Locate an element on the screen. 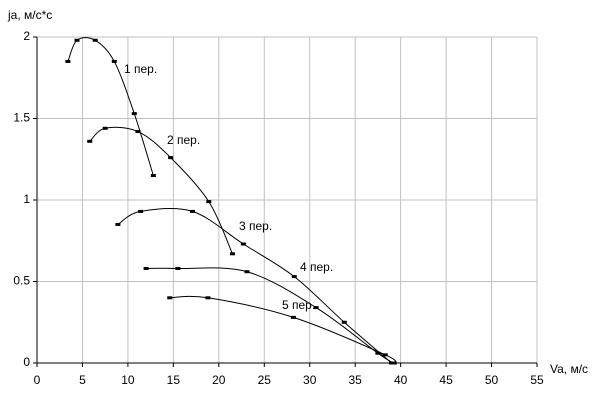 Image resolution: width=605 pixels, height=406 pixels. x-tick-label: 55 is located at coordinates (537, 380).